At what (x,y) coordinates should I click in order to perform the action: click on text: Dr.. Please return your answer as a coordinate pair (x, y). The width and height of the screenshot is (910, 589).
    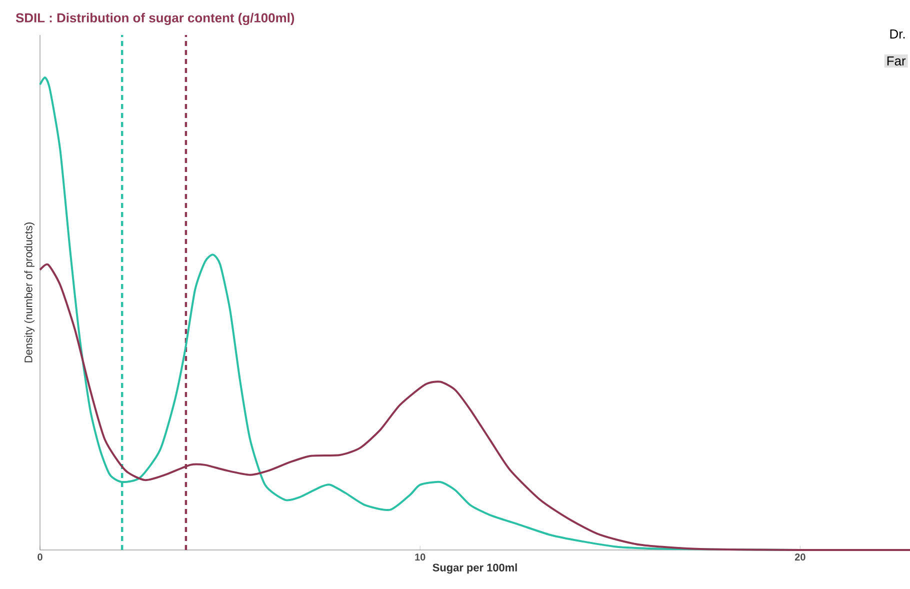
    Looking at the image, I should click on (897, 34).